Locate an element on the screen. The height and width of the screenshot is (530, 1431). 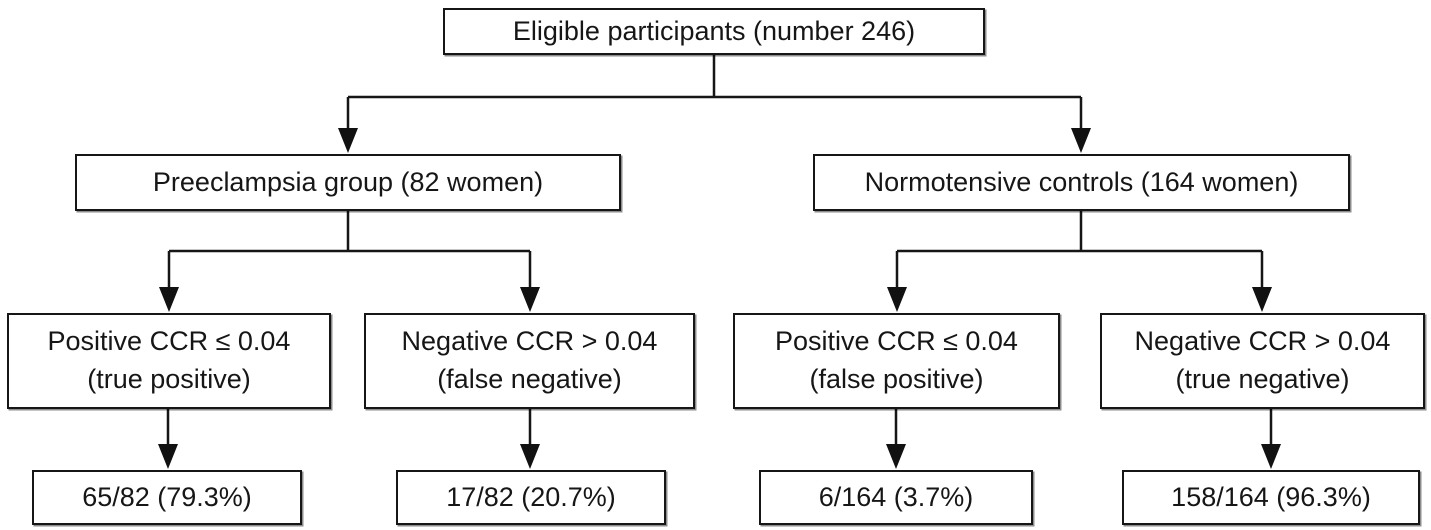
box-result-true-negative: 158/164 (96.3%) is located at coordinates (1271, 497).